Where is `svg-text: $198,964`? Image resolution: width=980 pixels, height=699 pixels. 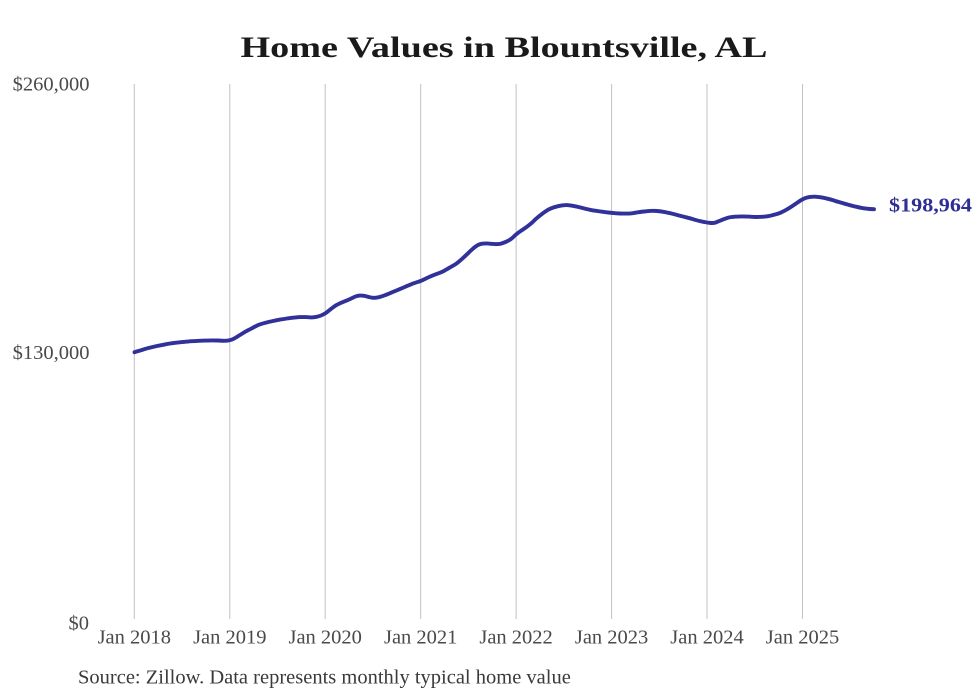 svg-text: $198,964 is located at coordinates (930, 206).